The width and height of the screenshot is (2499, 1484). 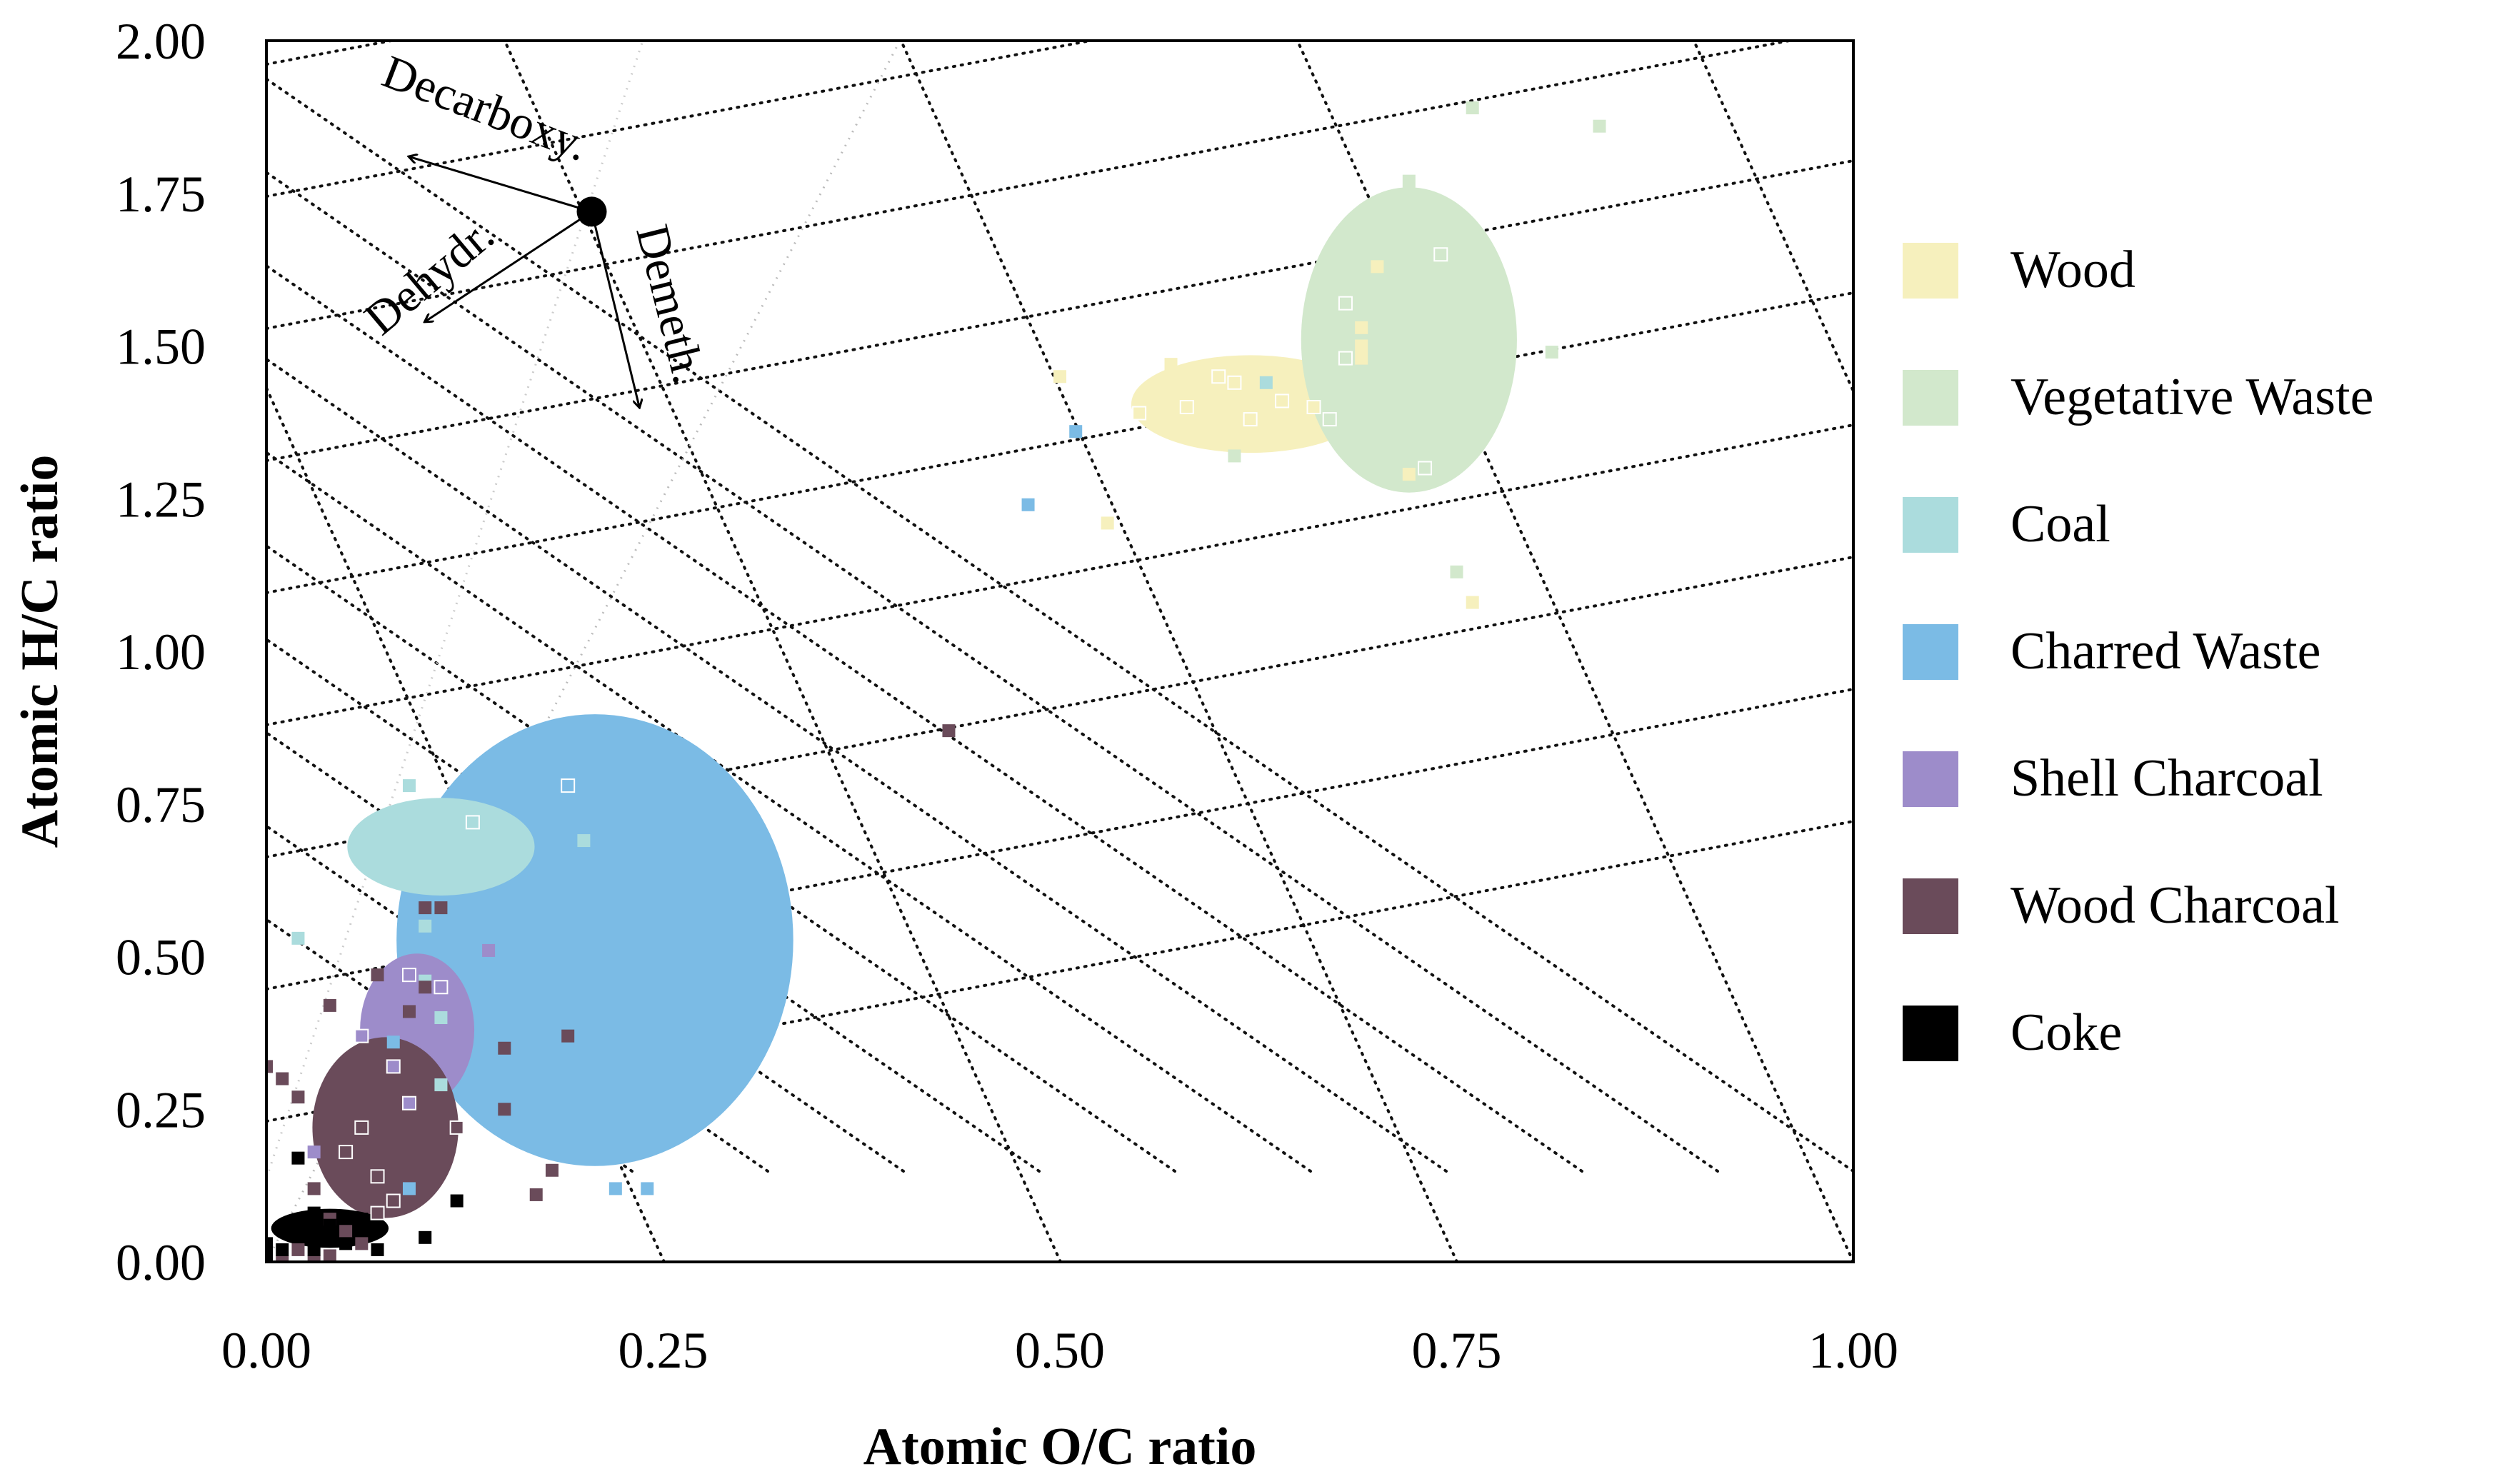 I want to click on shell-charcoal-legend-swatch, so click(x=1930, y=779).